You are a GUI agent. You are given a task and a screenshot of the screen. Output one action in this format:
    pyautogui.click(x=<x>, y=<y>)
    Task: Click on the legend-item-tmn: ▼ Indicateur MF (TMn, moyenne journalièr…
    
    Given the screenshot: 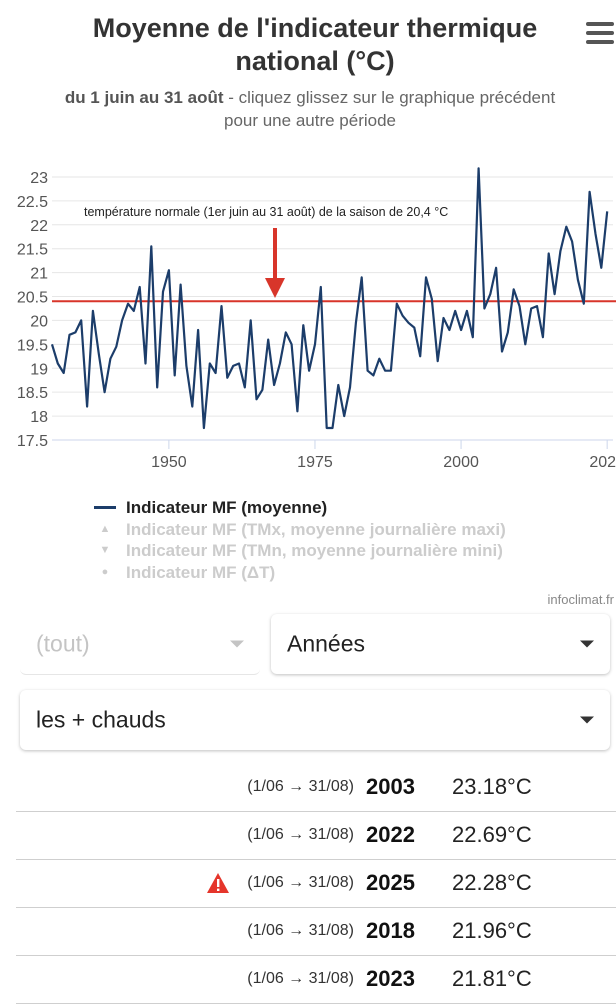 What is the action you would take?
    pyautogui.click(x=300, y=551)
    